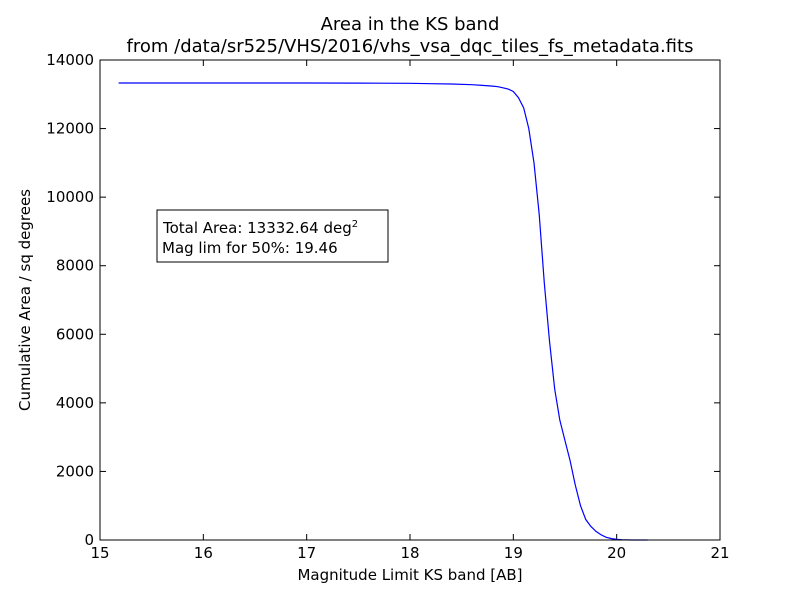 Image resolution: width=800 pixels, height=600 pixels. What do you see at coordinates (306, 553) in the screenshot?
I see `x-tick-label: 17` at bounding box center [306, 553].